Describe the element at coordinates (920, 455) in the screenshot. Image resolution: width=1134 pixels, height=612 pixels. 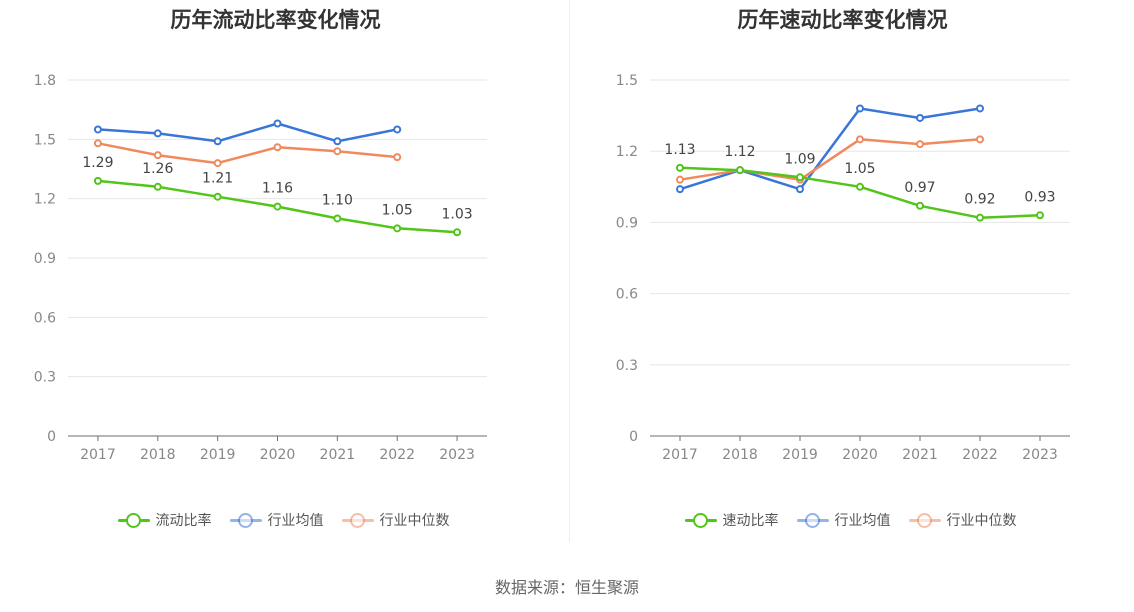
I see `x-tick-label: 2021` at that location.